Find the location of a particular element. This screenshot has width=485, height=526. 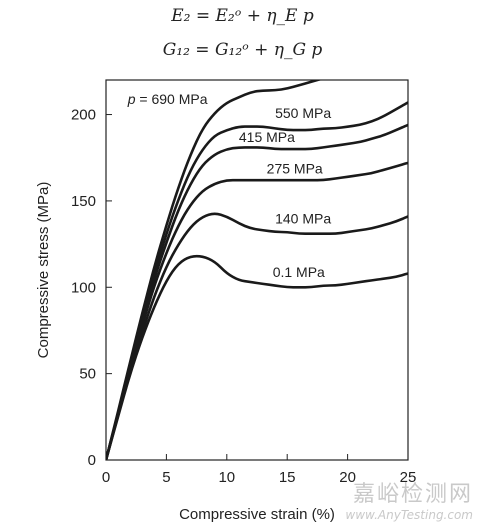

watermark: 嘉峪检测网 www.AnyTesting.com is located at coordinates (409, 499).